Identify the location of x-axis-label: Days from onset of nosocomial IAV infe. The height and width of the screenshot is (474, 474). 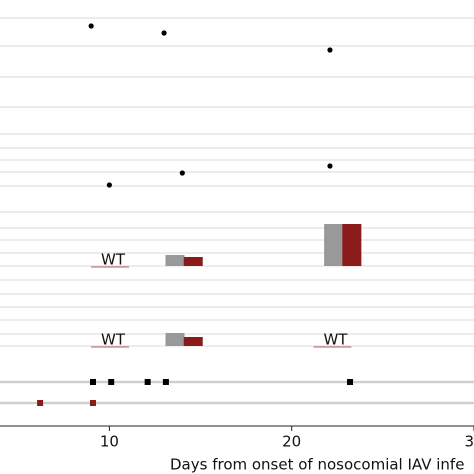
(317, 465).